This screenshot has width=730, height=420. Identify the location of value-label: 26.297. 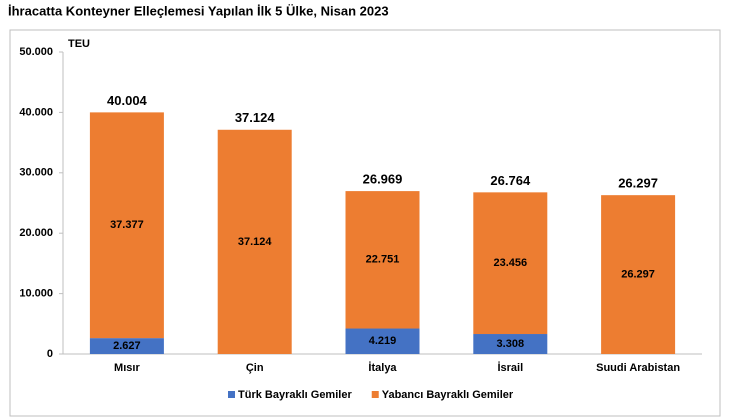
(638, 274).